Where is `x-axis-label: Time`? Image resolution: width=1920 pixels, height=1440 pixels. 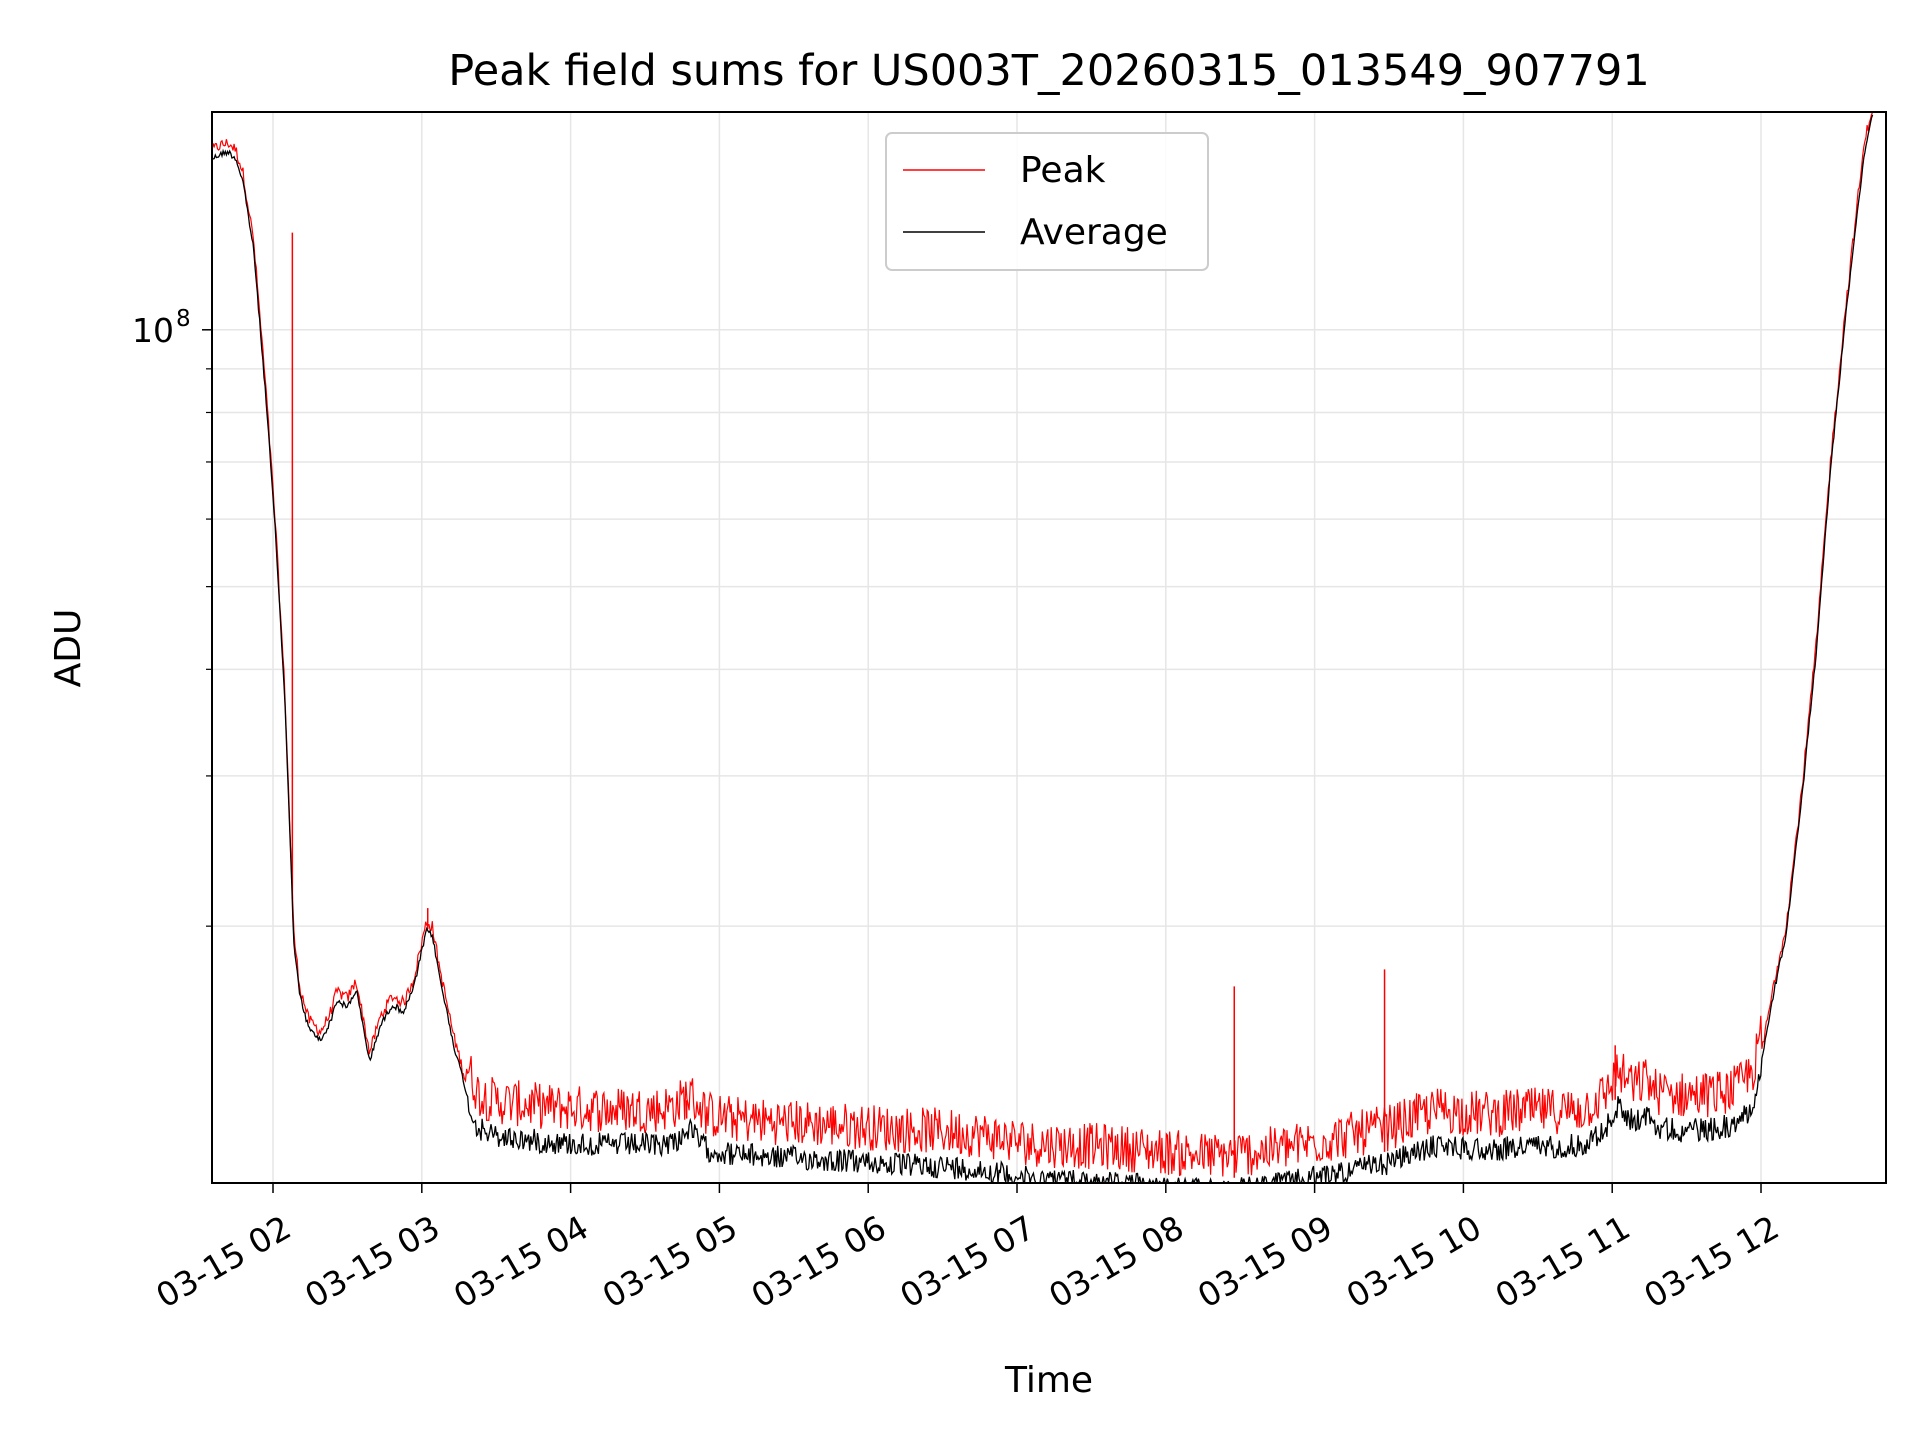 x-axis-label: Time is located at coordinates (1048, 1380).